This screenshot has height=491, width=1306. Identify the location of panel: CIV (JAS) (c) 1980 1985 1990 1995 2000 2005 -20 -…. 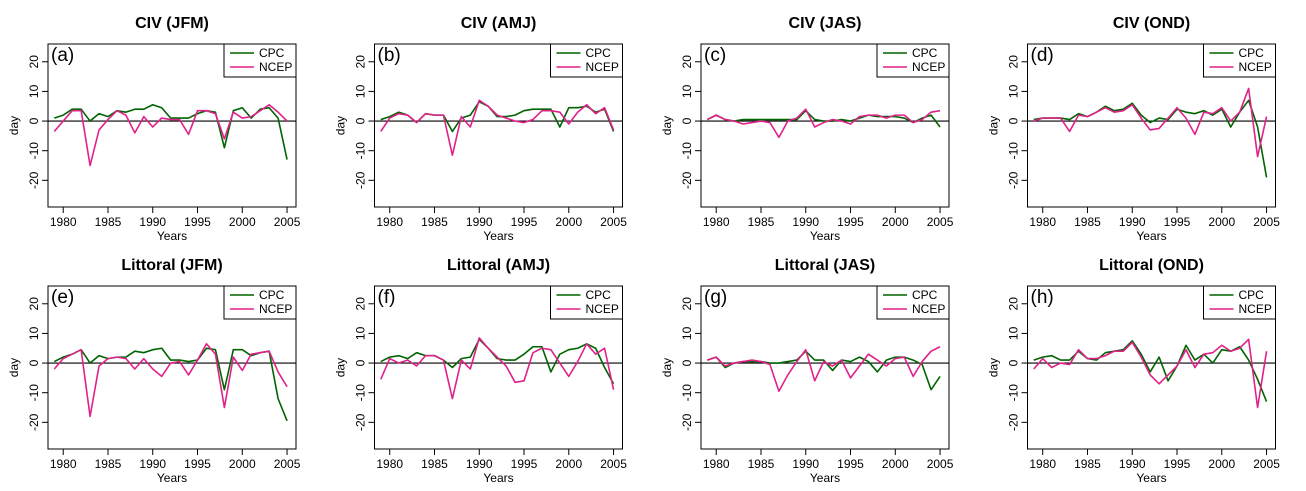
(807, 129).